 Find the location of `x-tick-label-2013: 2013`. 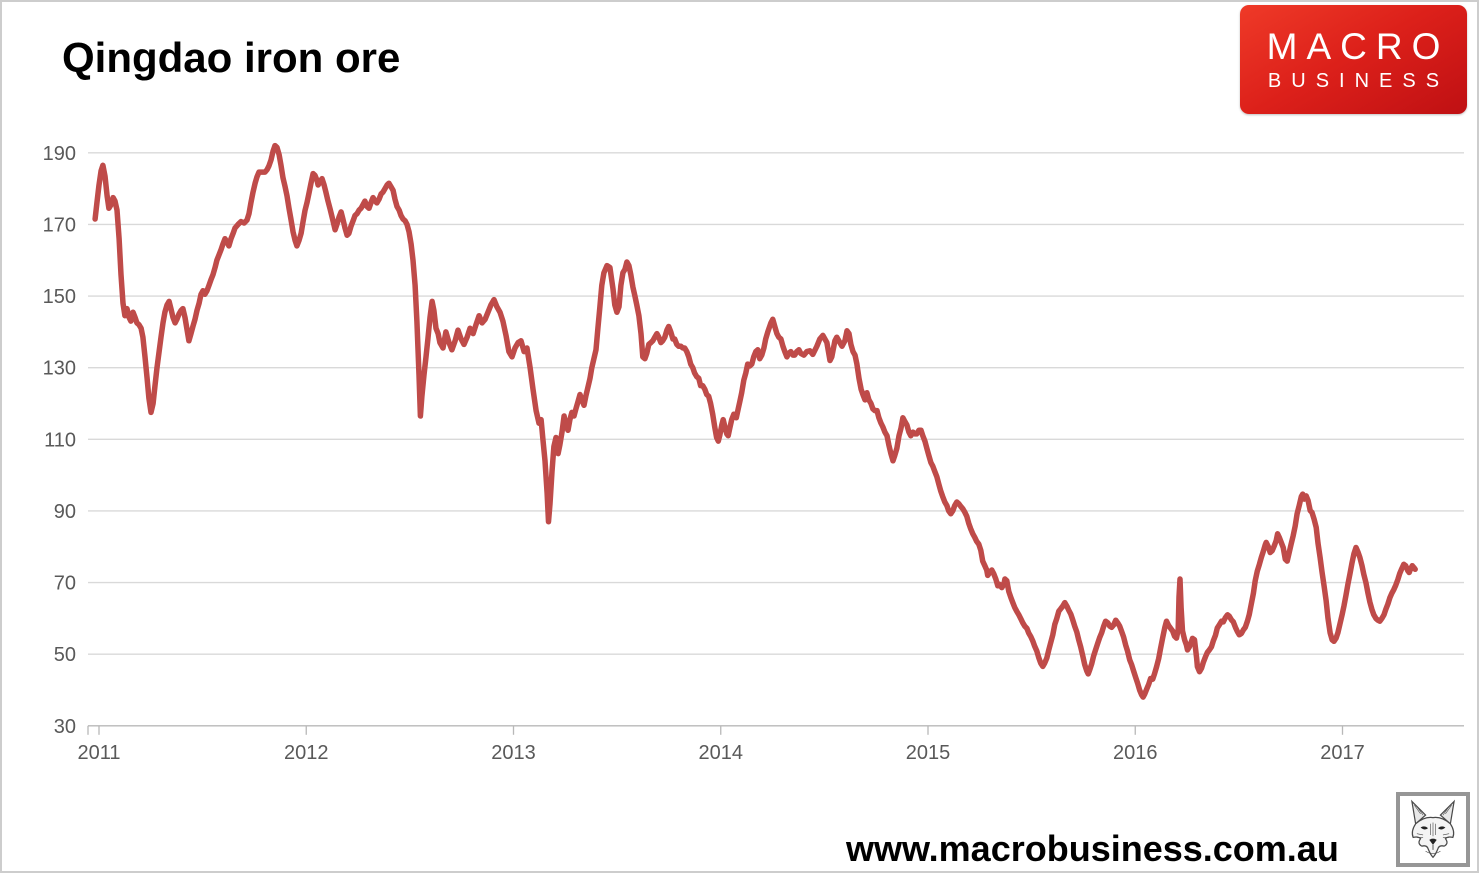

x-tick-label-2013: 2013 is located at coordinates (513, 753).